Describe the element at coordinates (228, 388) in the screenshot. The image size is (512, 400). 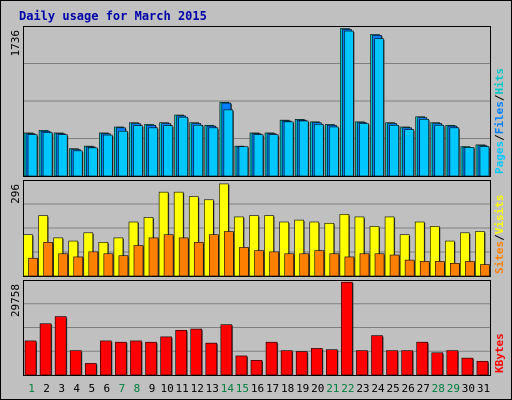
I see `day-label-14: 14` at that location.